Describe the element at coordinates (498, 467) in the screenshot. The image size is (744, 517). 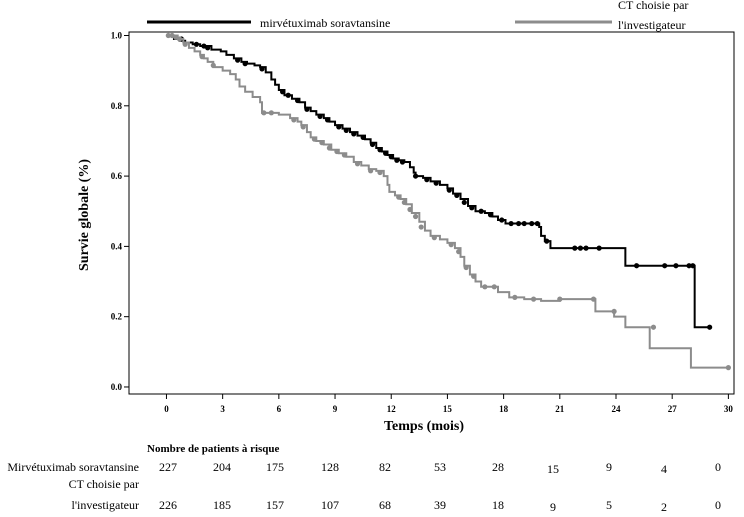
I see `risk-cell: 28` at that location.